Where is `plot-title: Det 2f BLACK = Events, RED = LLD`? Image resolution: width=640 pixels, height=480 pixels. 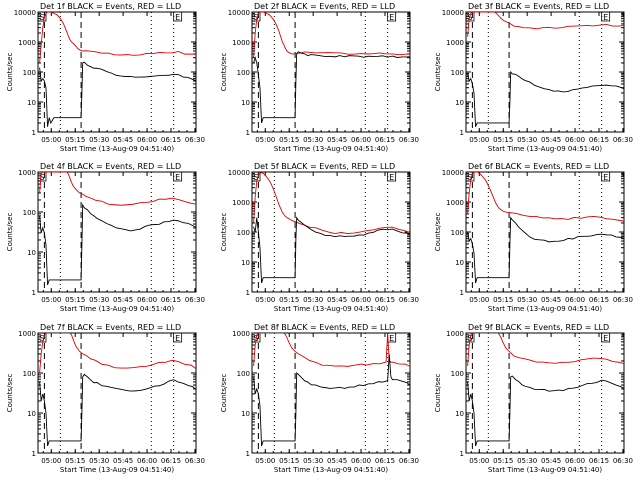
plot-title: Det 2f BLACK = Events, RED = LLD is located at coordinates (324, 6).